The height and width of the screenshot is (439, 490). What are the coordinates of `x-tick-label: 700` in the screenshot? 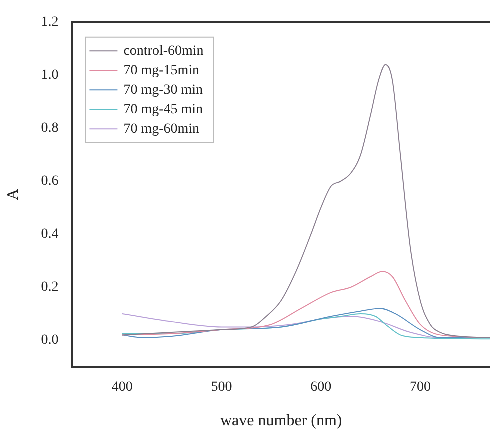 It's located at (420, 388).